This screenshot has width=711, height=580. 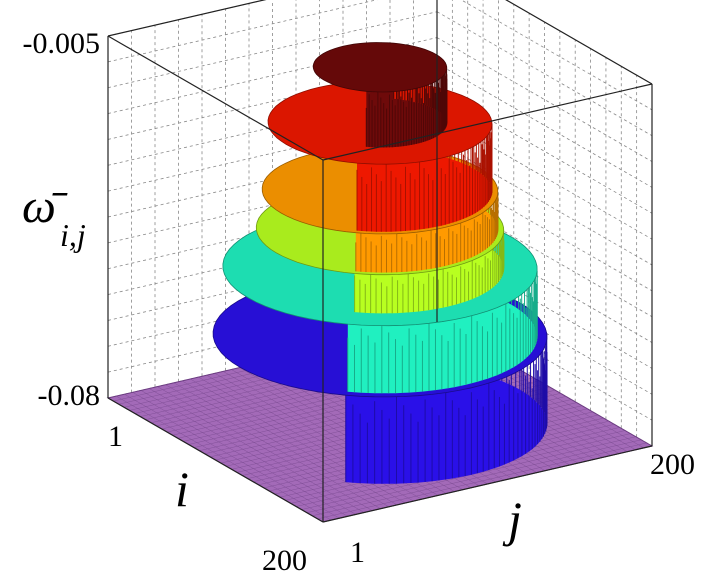 What do you see at coordinates (380, 67) in the screenshot?
I see `surface-band-top` at bounding box center [380, 67].